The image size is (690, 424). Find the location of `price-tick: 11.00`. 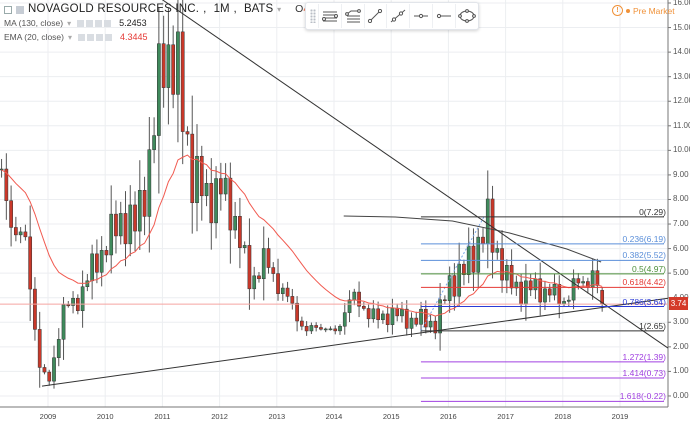

price-tick: 11.00 is located at coordinates (681, 125).